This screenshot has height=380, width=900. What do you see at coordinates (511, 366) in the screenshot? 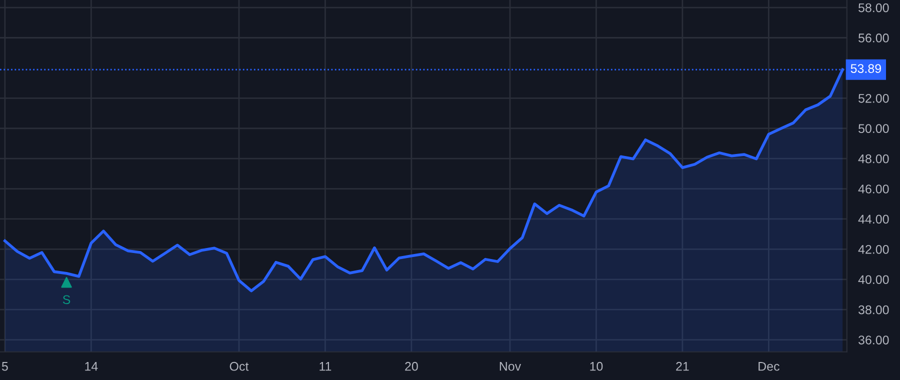
I see `x-tick-label: Nov` at bounding box center [511, 366].